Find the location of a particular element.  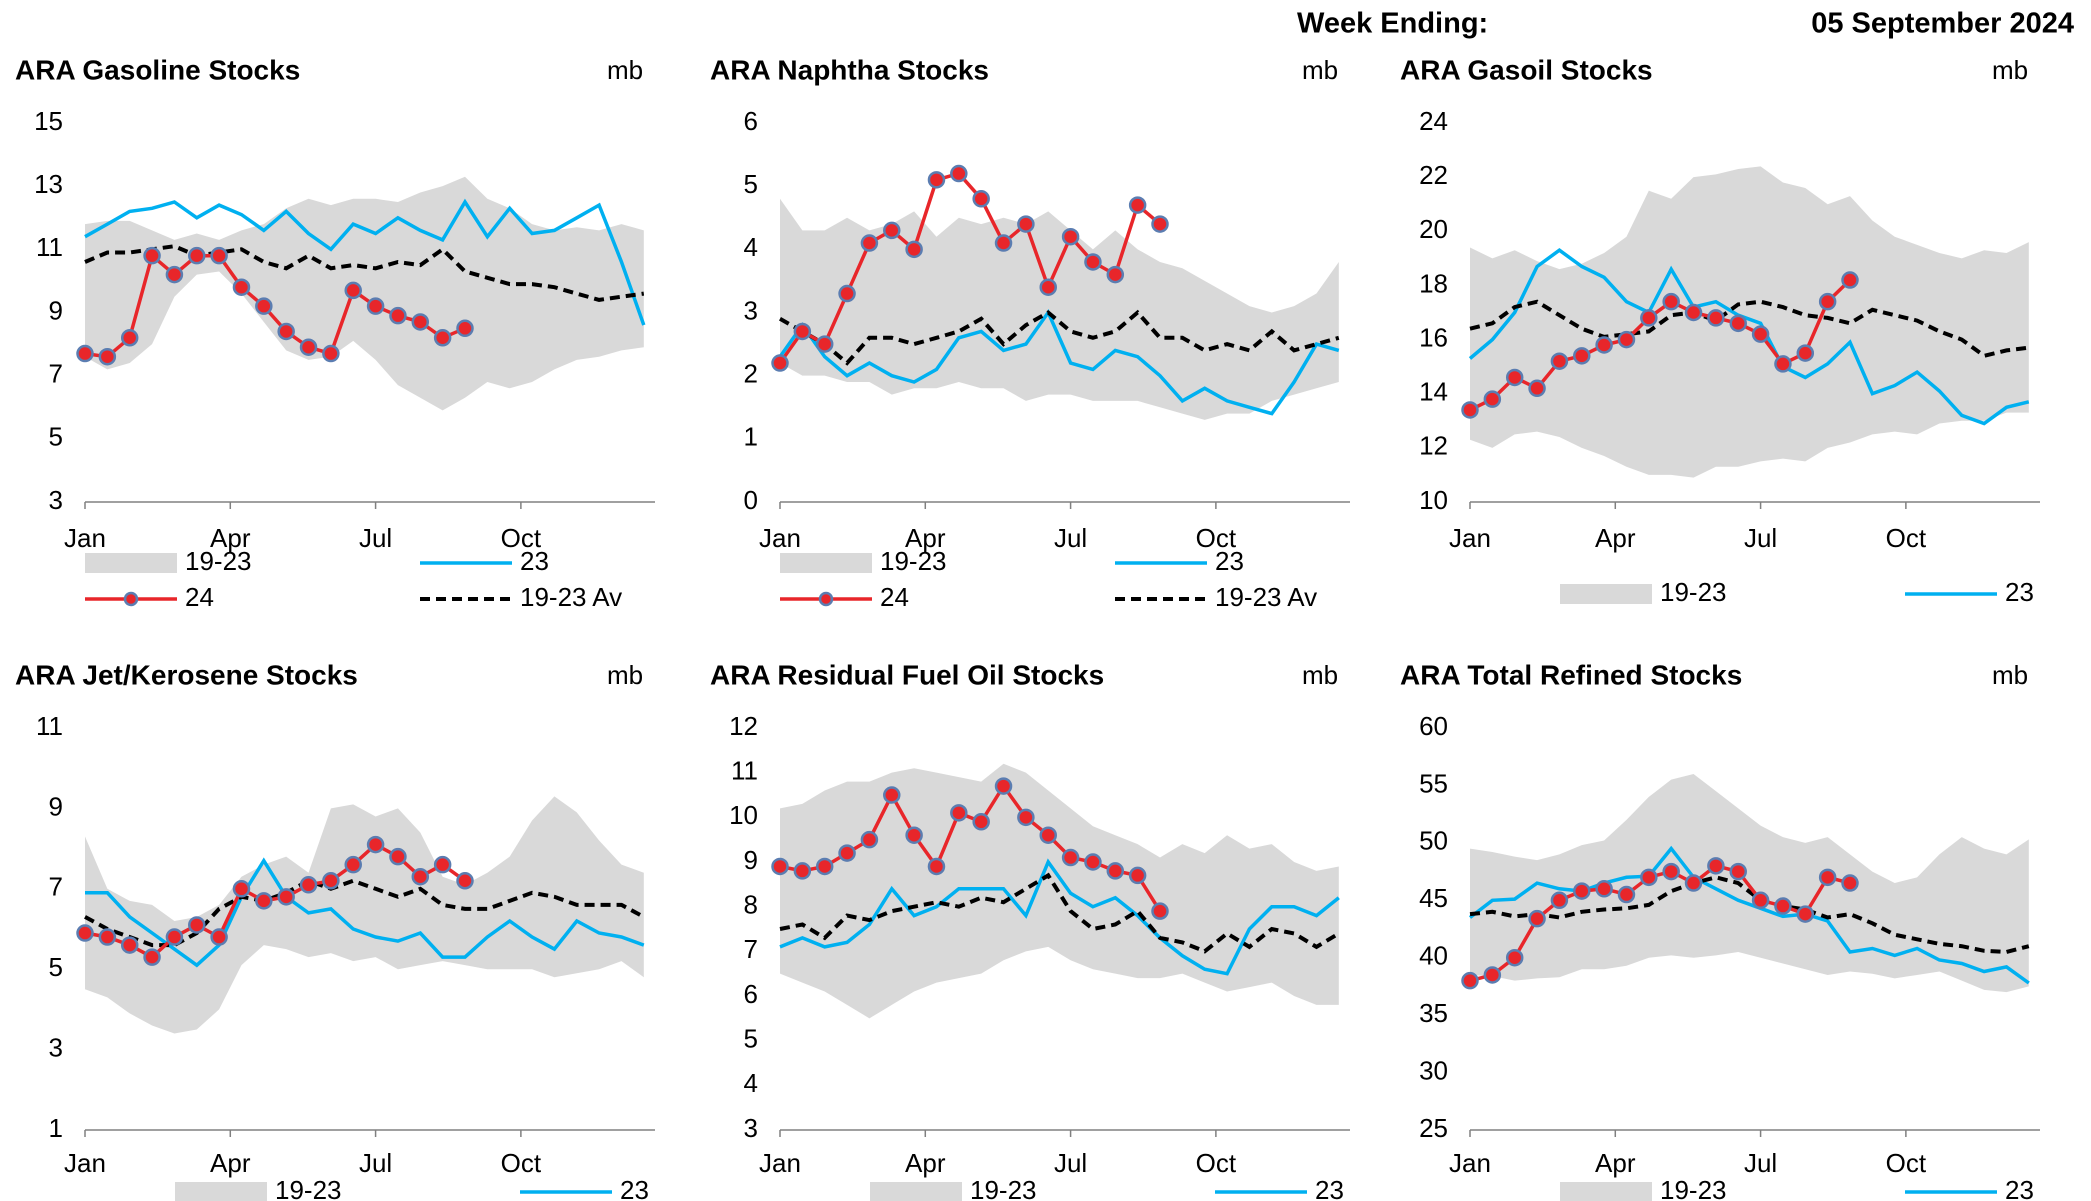

legend-label: 24 is located at coordinates (894, 597).